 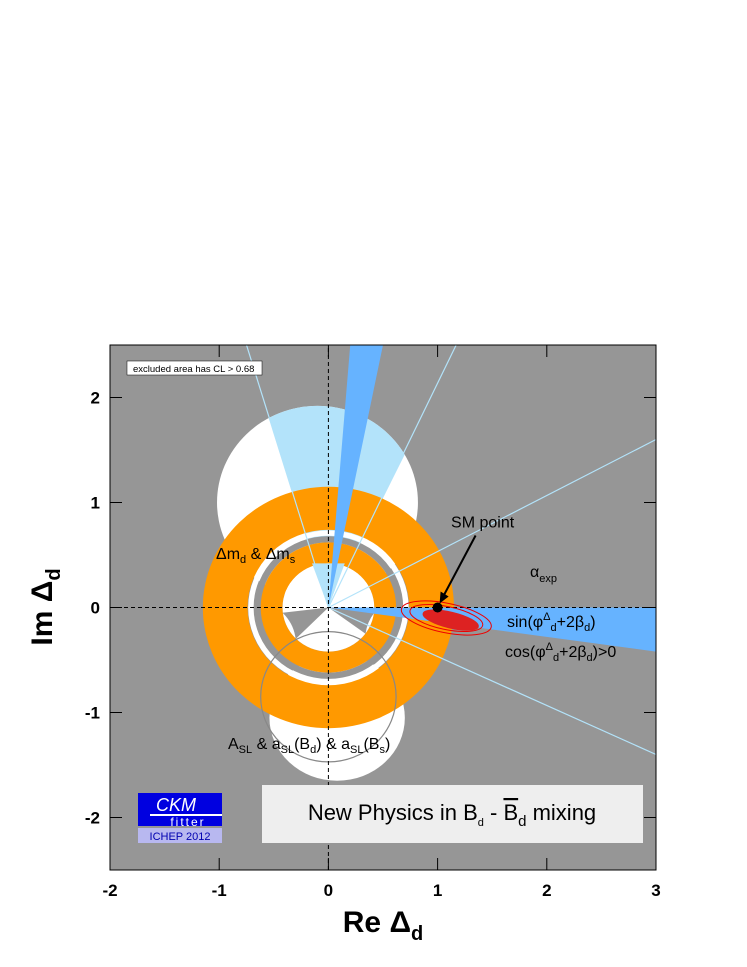 I want to click on x-tick-label: -2, so click(x=109, y=890).